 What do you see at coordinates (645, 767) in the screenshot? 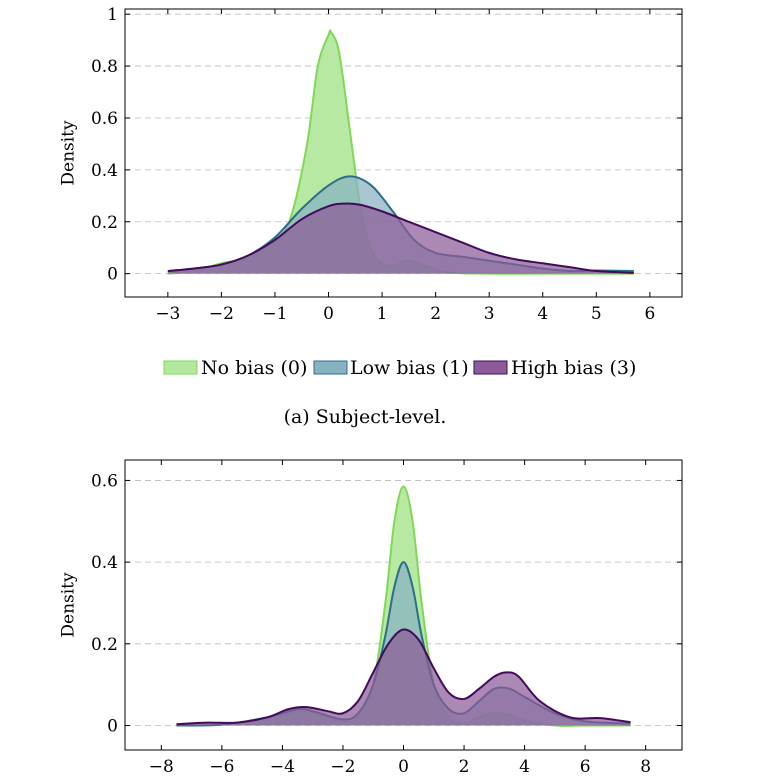
I see `x-tick-label: 8` at bounding box center [645, 767].